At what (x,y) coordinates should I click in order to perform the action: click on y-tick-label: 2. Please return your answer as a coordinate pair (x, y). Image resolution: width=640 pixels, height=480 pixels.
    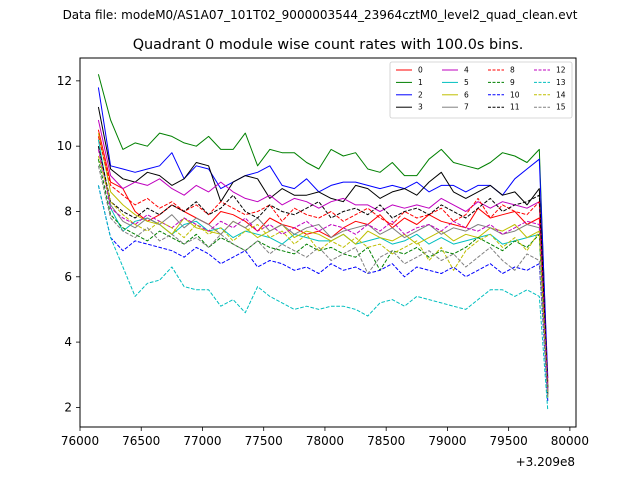
    Looking at the image, I should click on (68, 407).